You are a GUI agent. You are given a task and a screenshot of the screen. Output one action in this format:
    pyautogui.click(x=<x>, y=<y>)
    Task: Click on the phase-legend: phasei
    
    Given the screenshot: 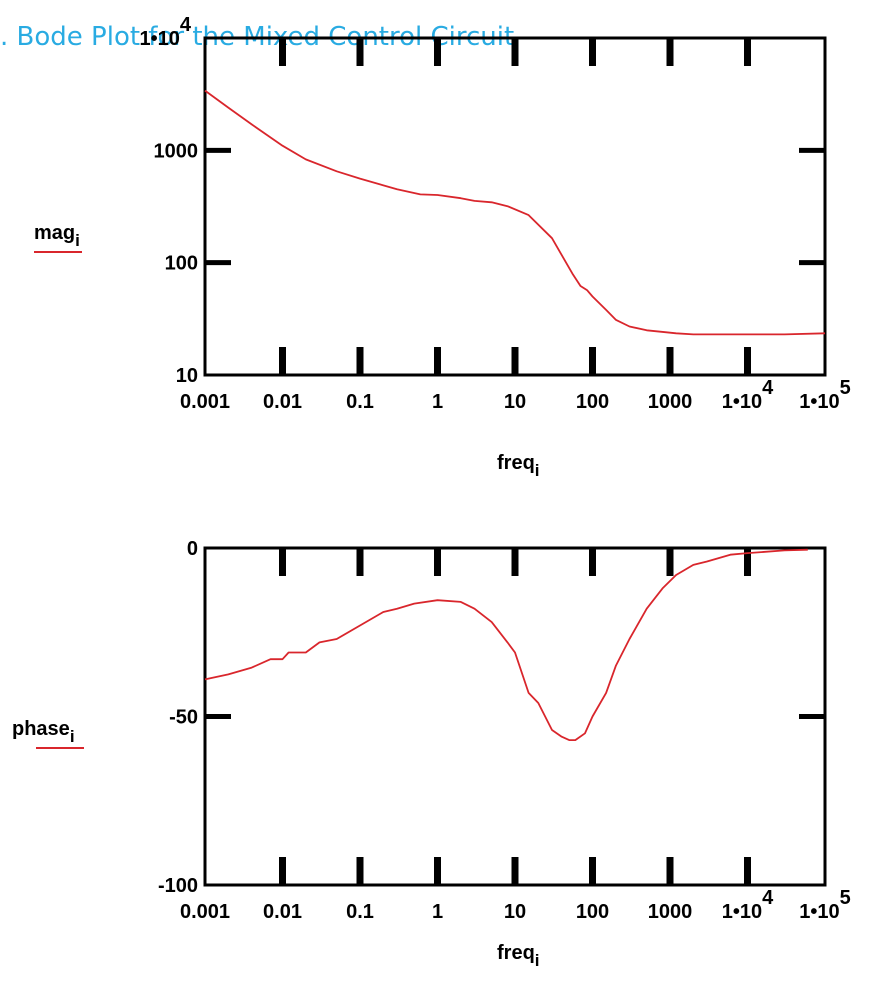 What is the action you would take?
    pyautogui.click(x=48, y=733)
    